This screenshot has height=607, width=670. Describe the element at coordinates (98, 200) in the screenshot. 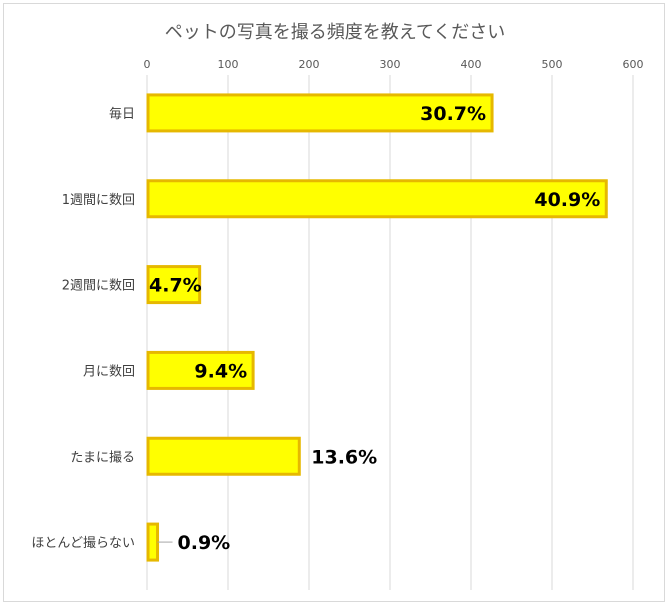

I see `category-label: 1週間に数回` at that location.